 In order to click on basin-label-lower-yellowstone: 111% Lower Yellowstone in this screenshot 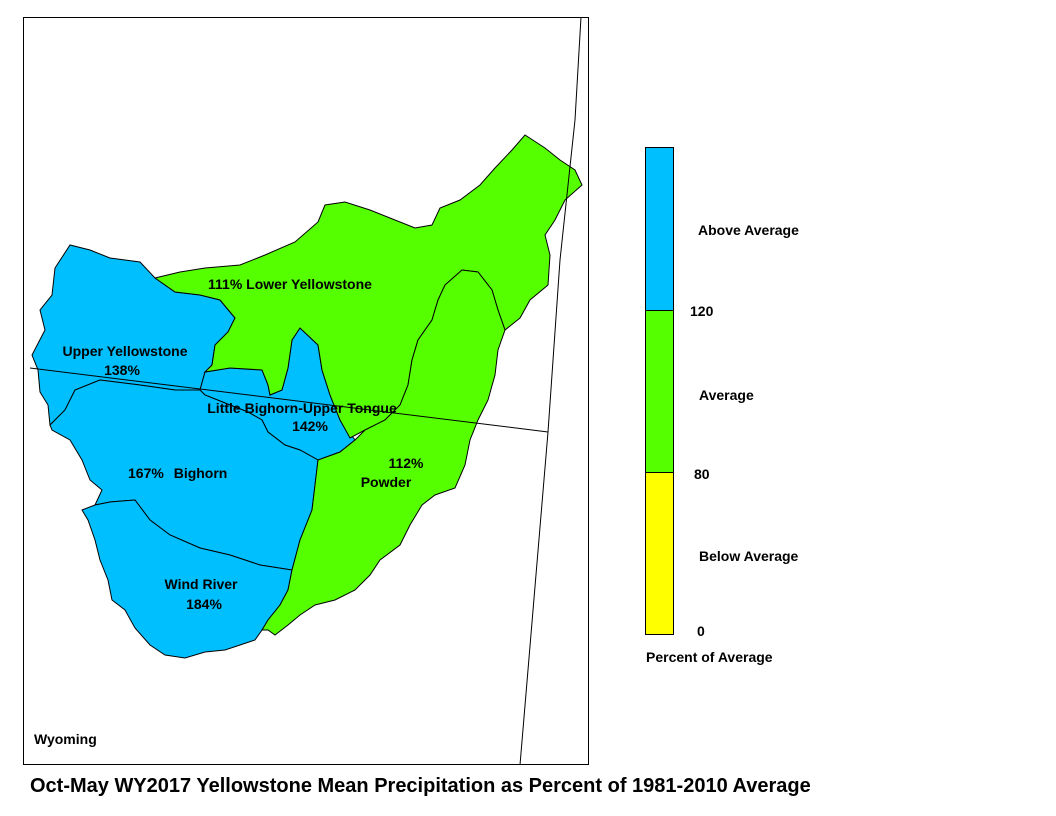, I will do `click(290, 284)`.